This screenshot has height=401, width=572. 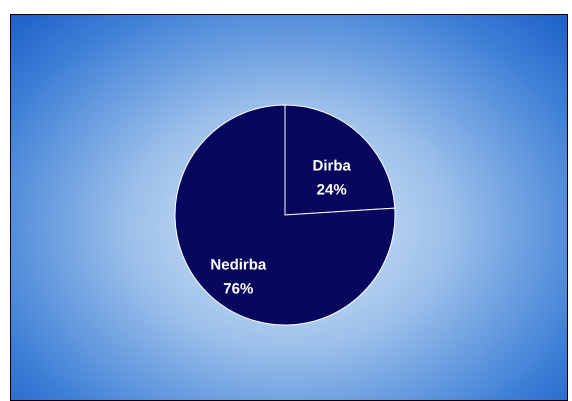 I want to click on data-label: 24%, so click(x=331, y=189).